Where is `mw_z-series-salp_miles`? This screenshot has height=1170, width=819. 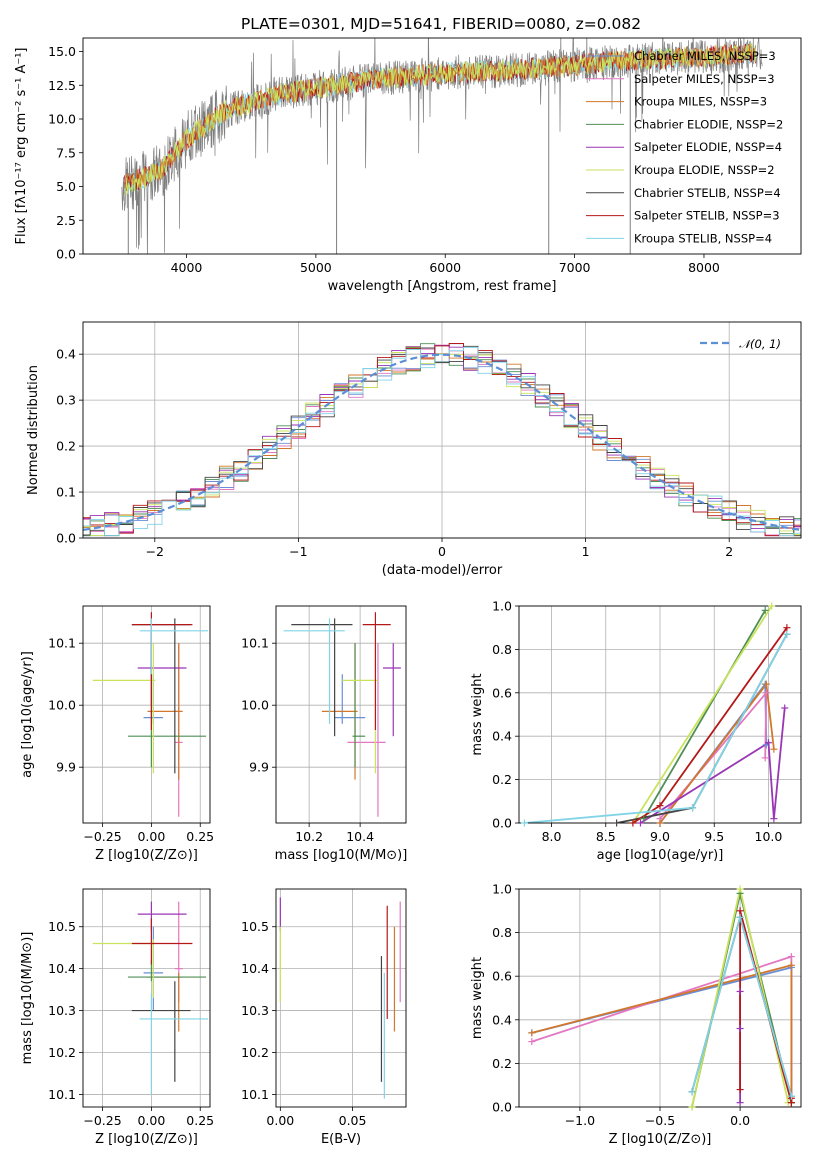
mw_z-series-salp_miles is located at coordinates (662, 1029).